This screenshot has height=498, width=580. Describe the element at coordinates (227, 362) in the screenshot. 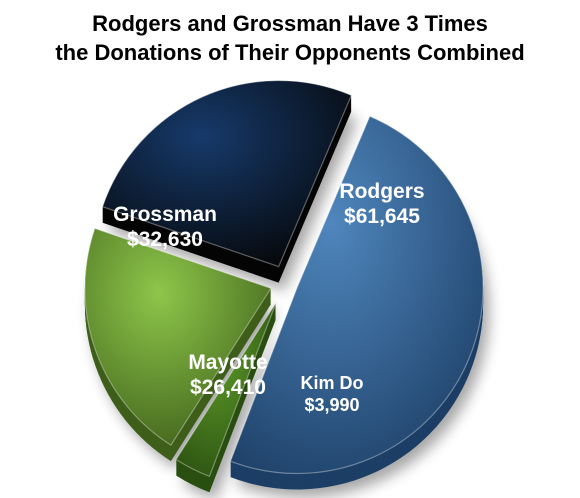

I see `slice-label-name-mayotte: Mayotte` at that location.